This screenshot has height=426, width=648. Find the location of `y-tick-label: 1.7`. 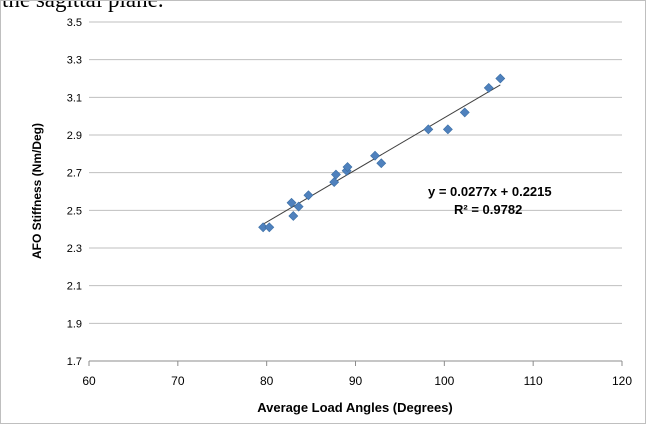

y-tick-label: 1.7 is located at coordinates (74, 362).